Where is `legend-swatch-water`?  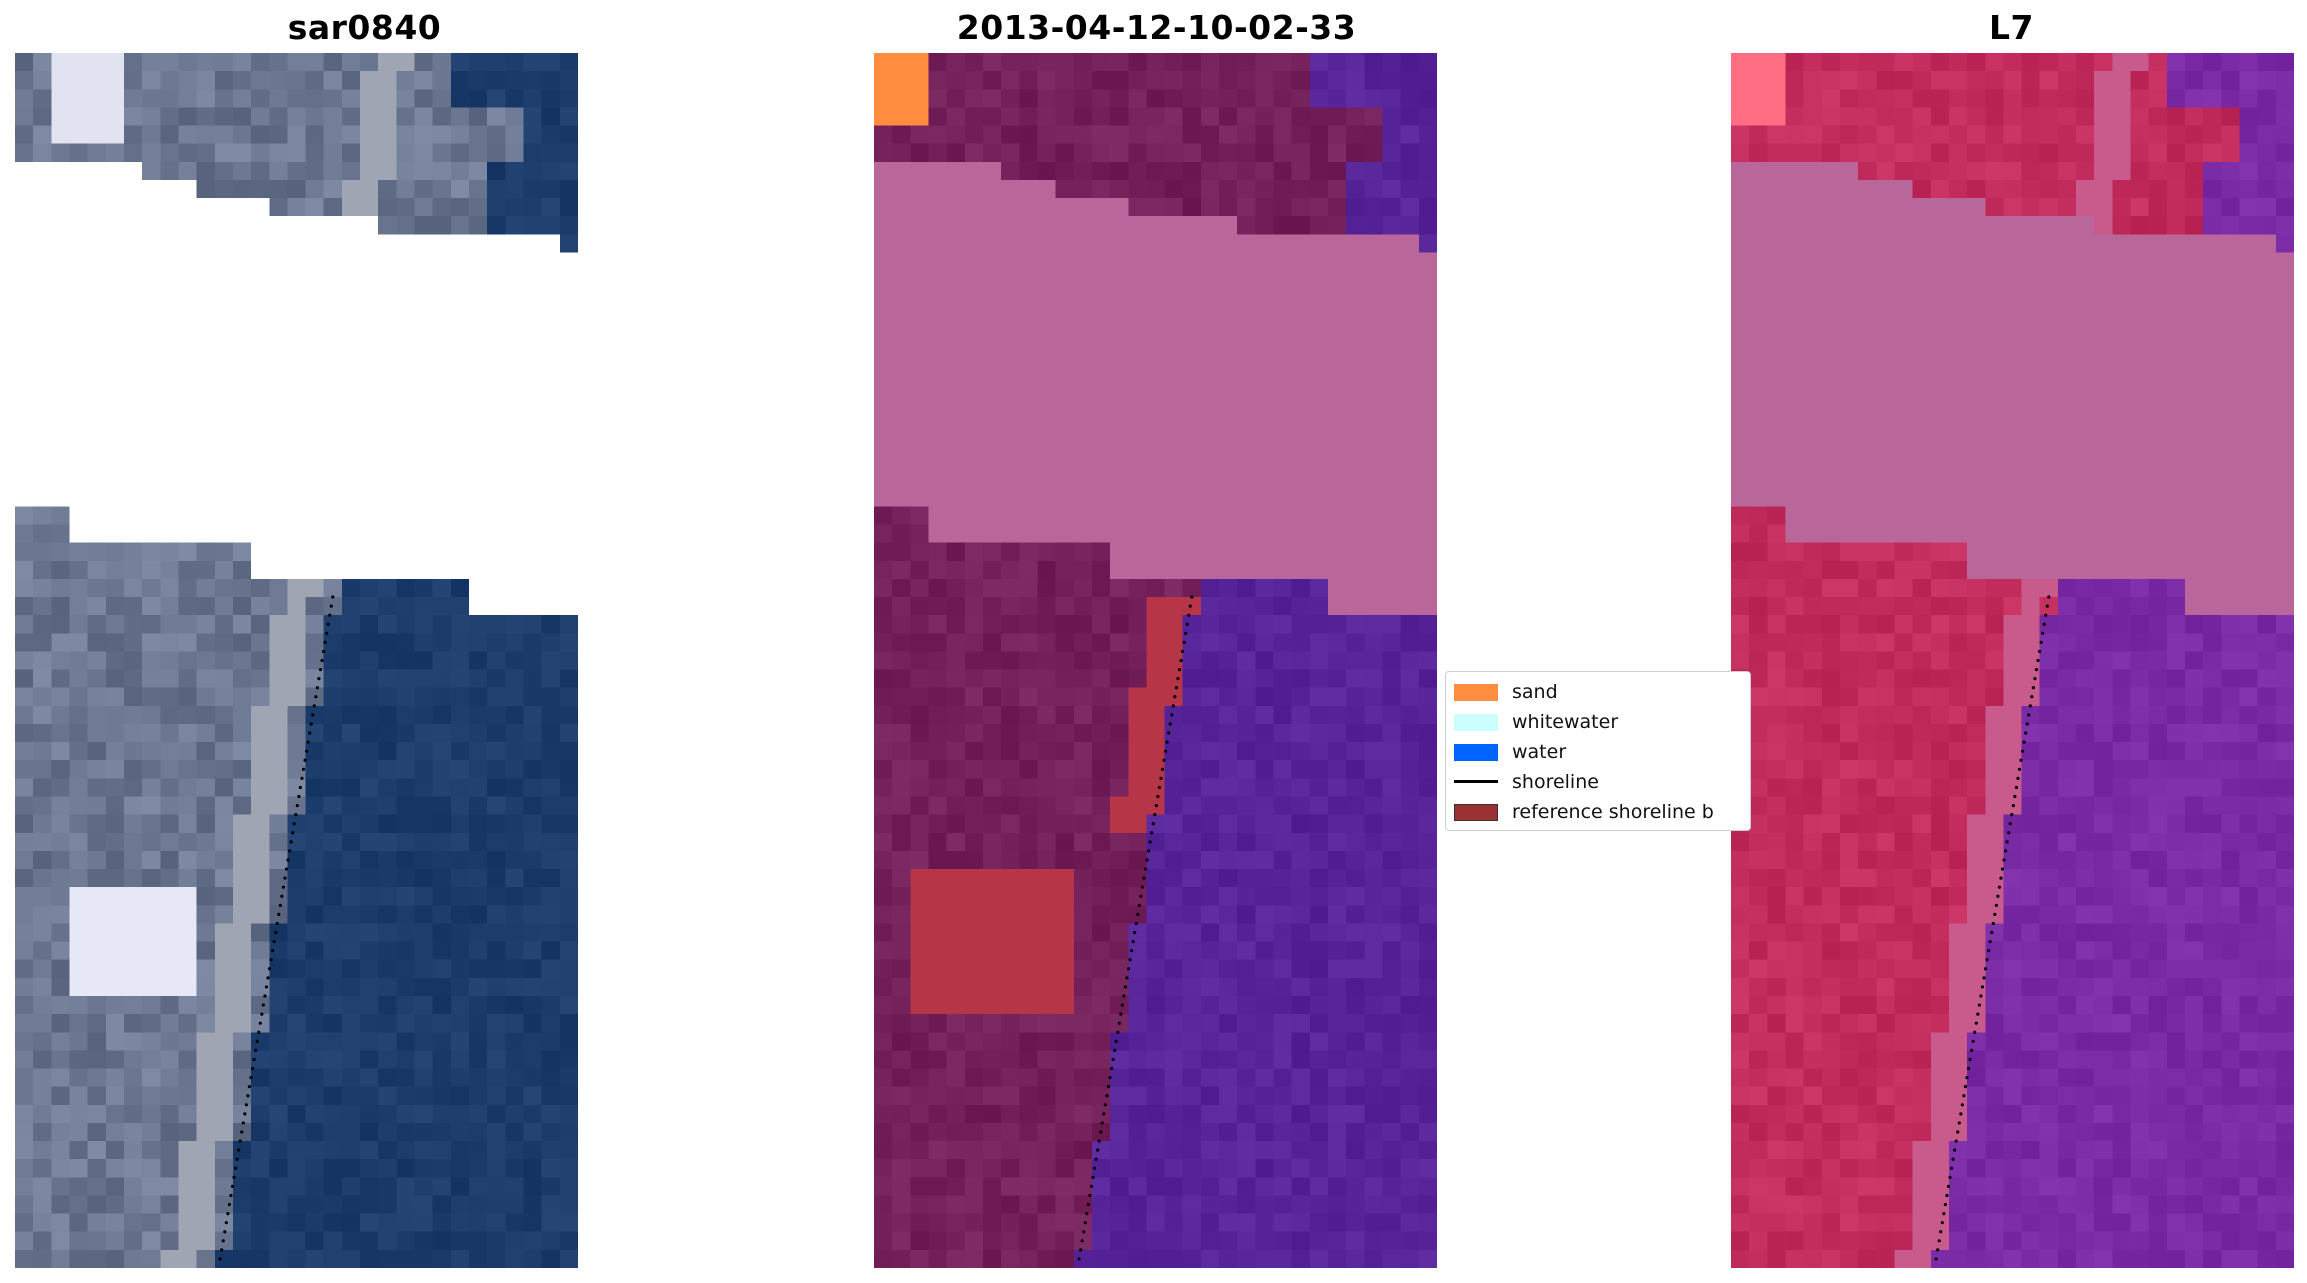 legend-swatch-water is located at coordinates (1476, 752).